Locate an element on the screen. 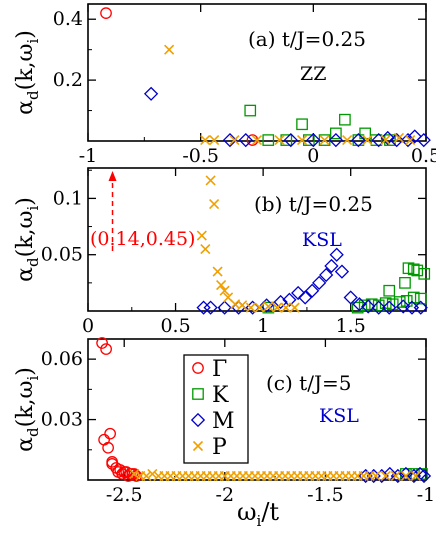  y-tick-label: 0.1 is located at coordinates (68, 198).